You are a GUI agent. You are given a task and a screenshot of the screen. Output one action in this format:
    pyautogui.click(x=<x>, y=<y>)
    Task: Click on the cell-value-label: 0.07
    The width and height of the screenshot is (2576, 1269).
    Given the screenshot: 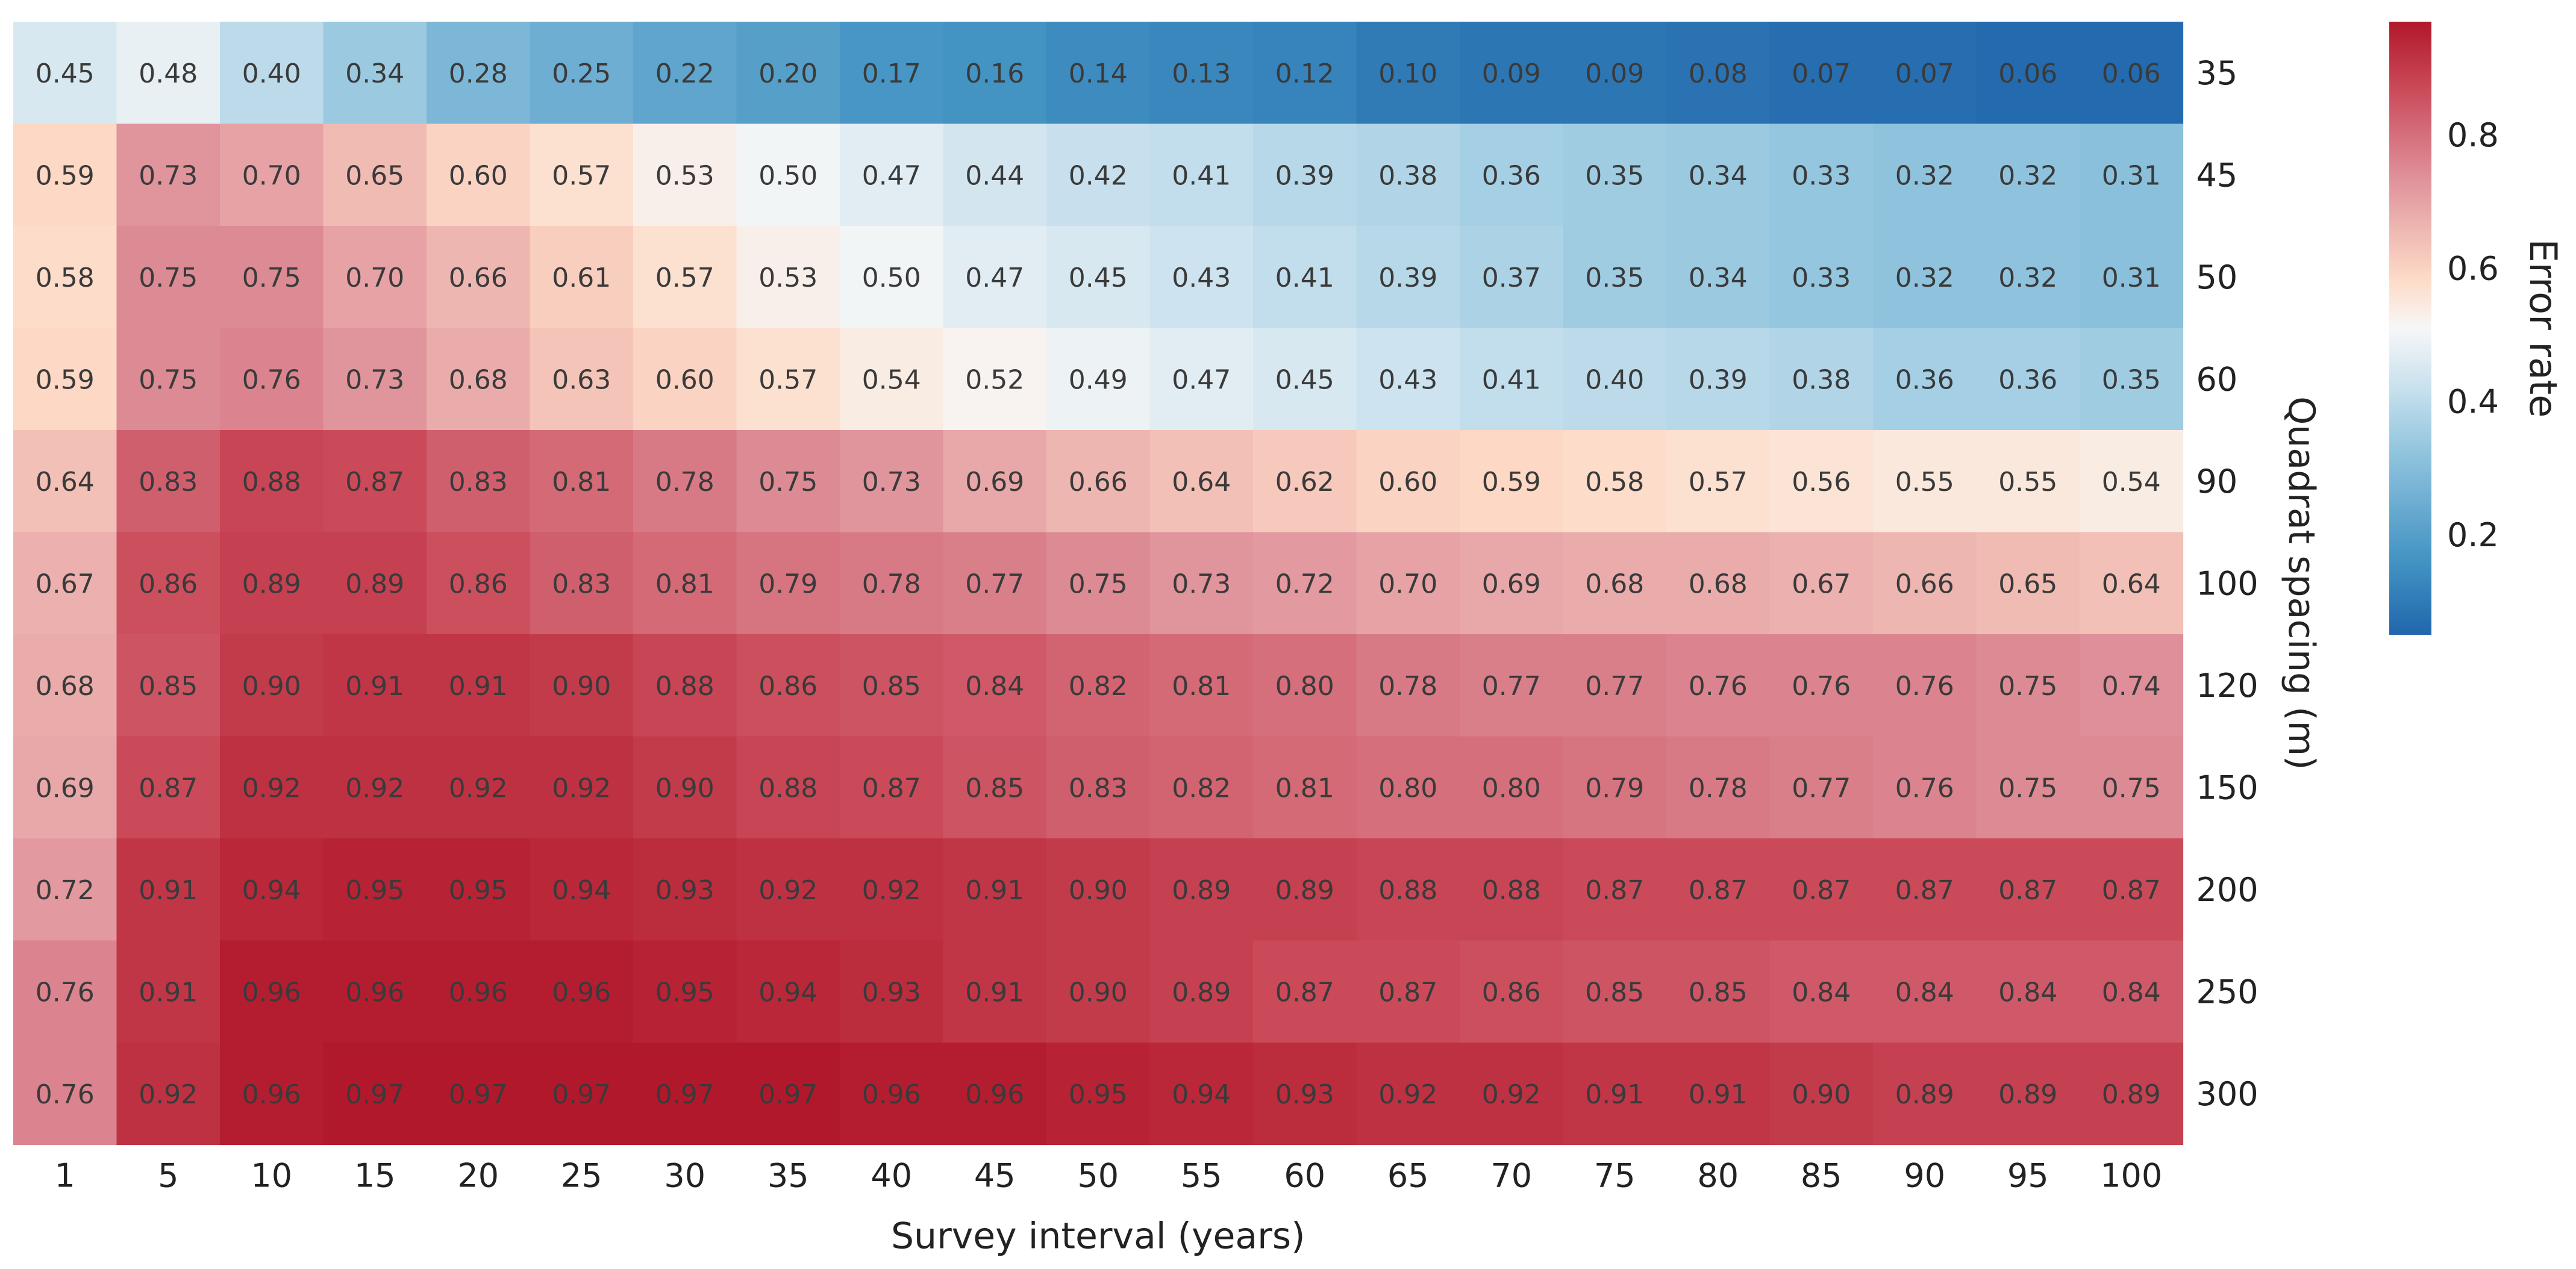 What is the action you would take?
    pyautogui.click(x=1925, y=73)
    